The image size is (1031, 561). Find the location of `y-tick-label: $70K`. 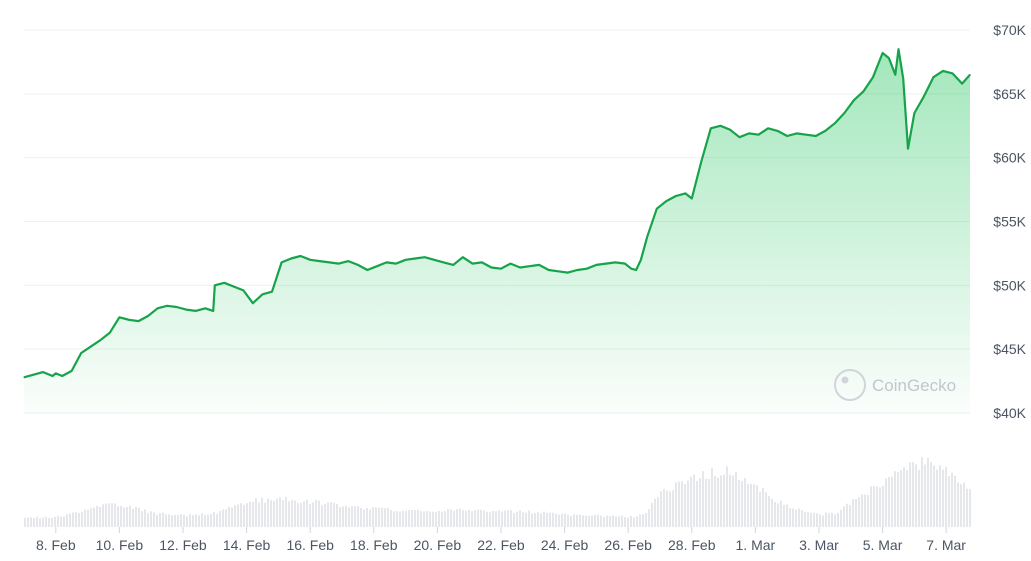

y-tick-label: $70K is located at coordinates (1009, 30).